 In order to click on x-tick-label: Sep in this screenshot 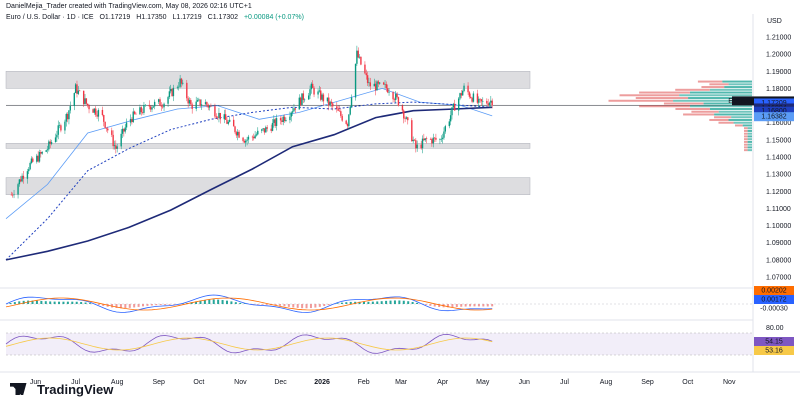, I will do `click(647, 382)`.